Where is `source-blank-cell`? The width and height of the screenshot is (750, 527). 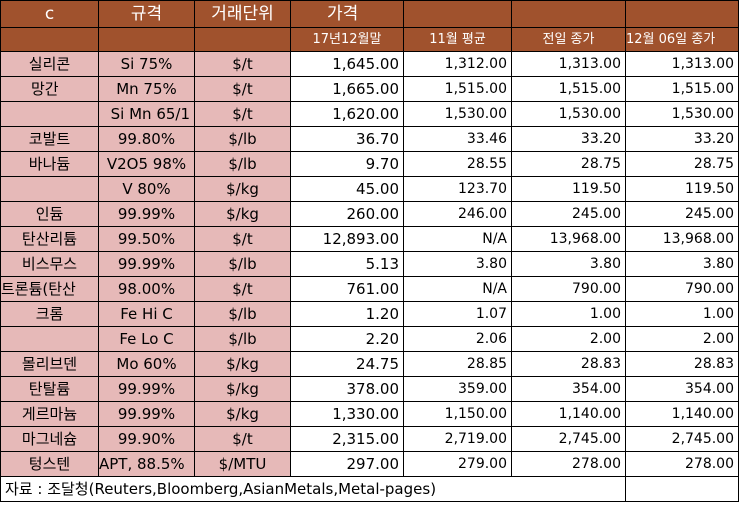
source-blank-cell is located at coordinates (682, 489).